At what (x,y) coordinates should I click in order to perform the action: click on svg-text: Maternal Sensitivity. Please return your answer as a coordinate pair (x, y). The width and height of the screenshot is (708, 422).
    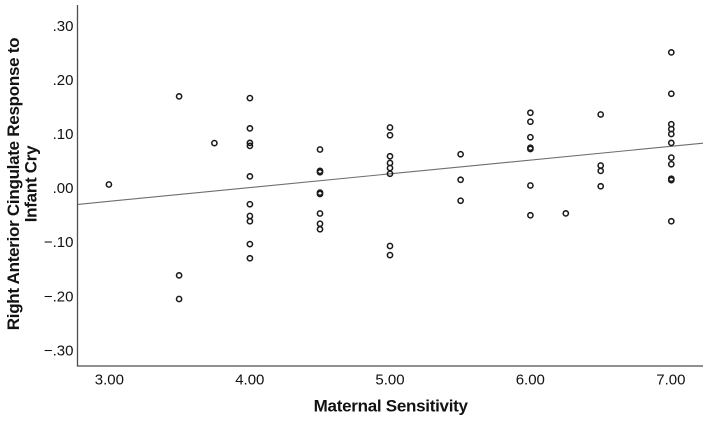
    Looking at the image, I should click on (391, 406).